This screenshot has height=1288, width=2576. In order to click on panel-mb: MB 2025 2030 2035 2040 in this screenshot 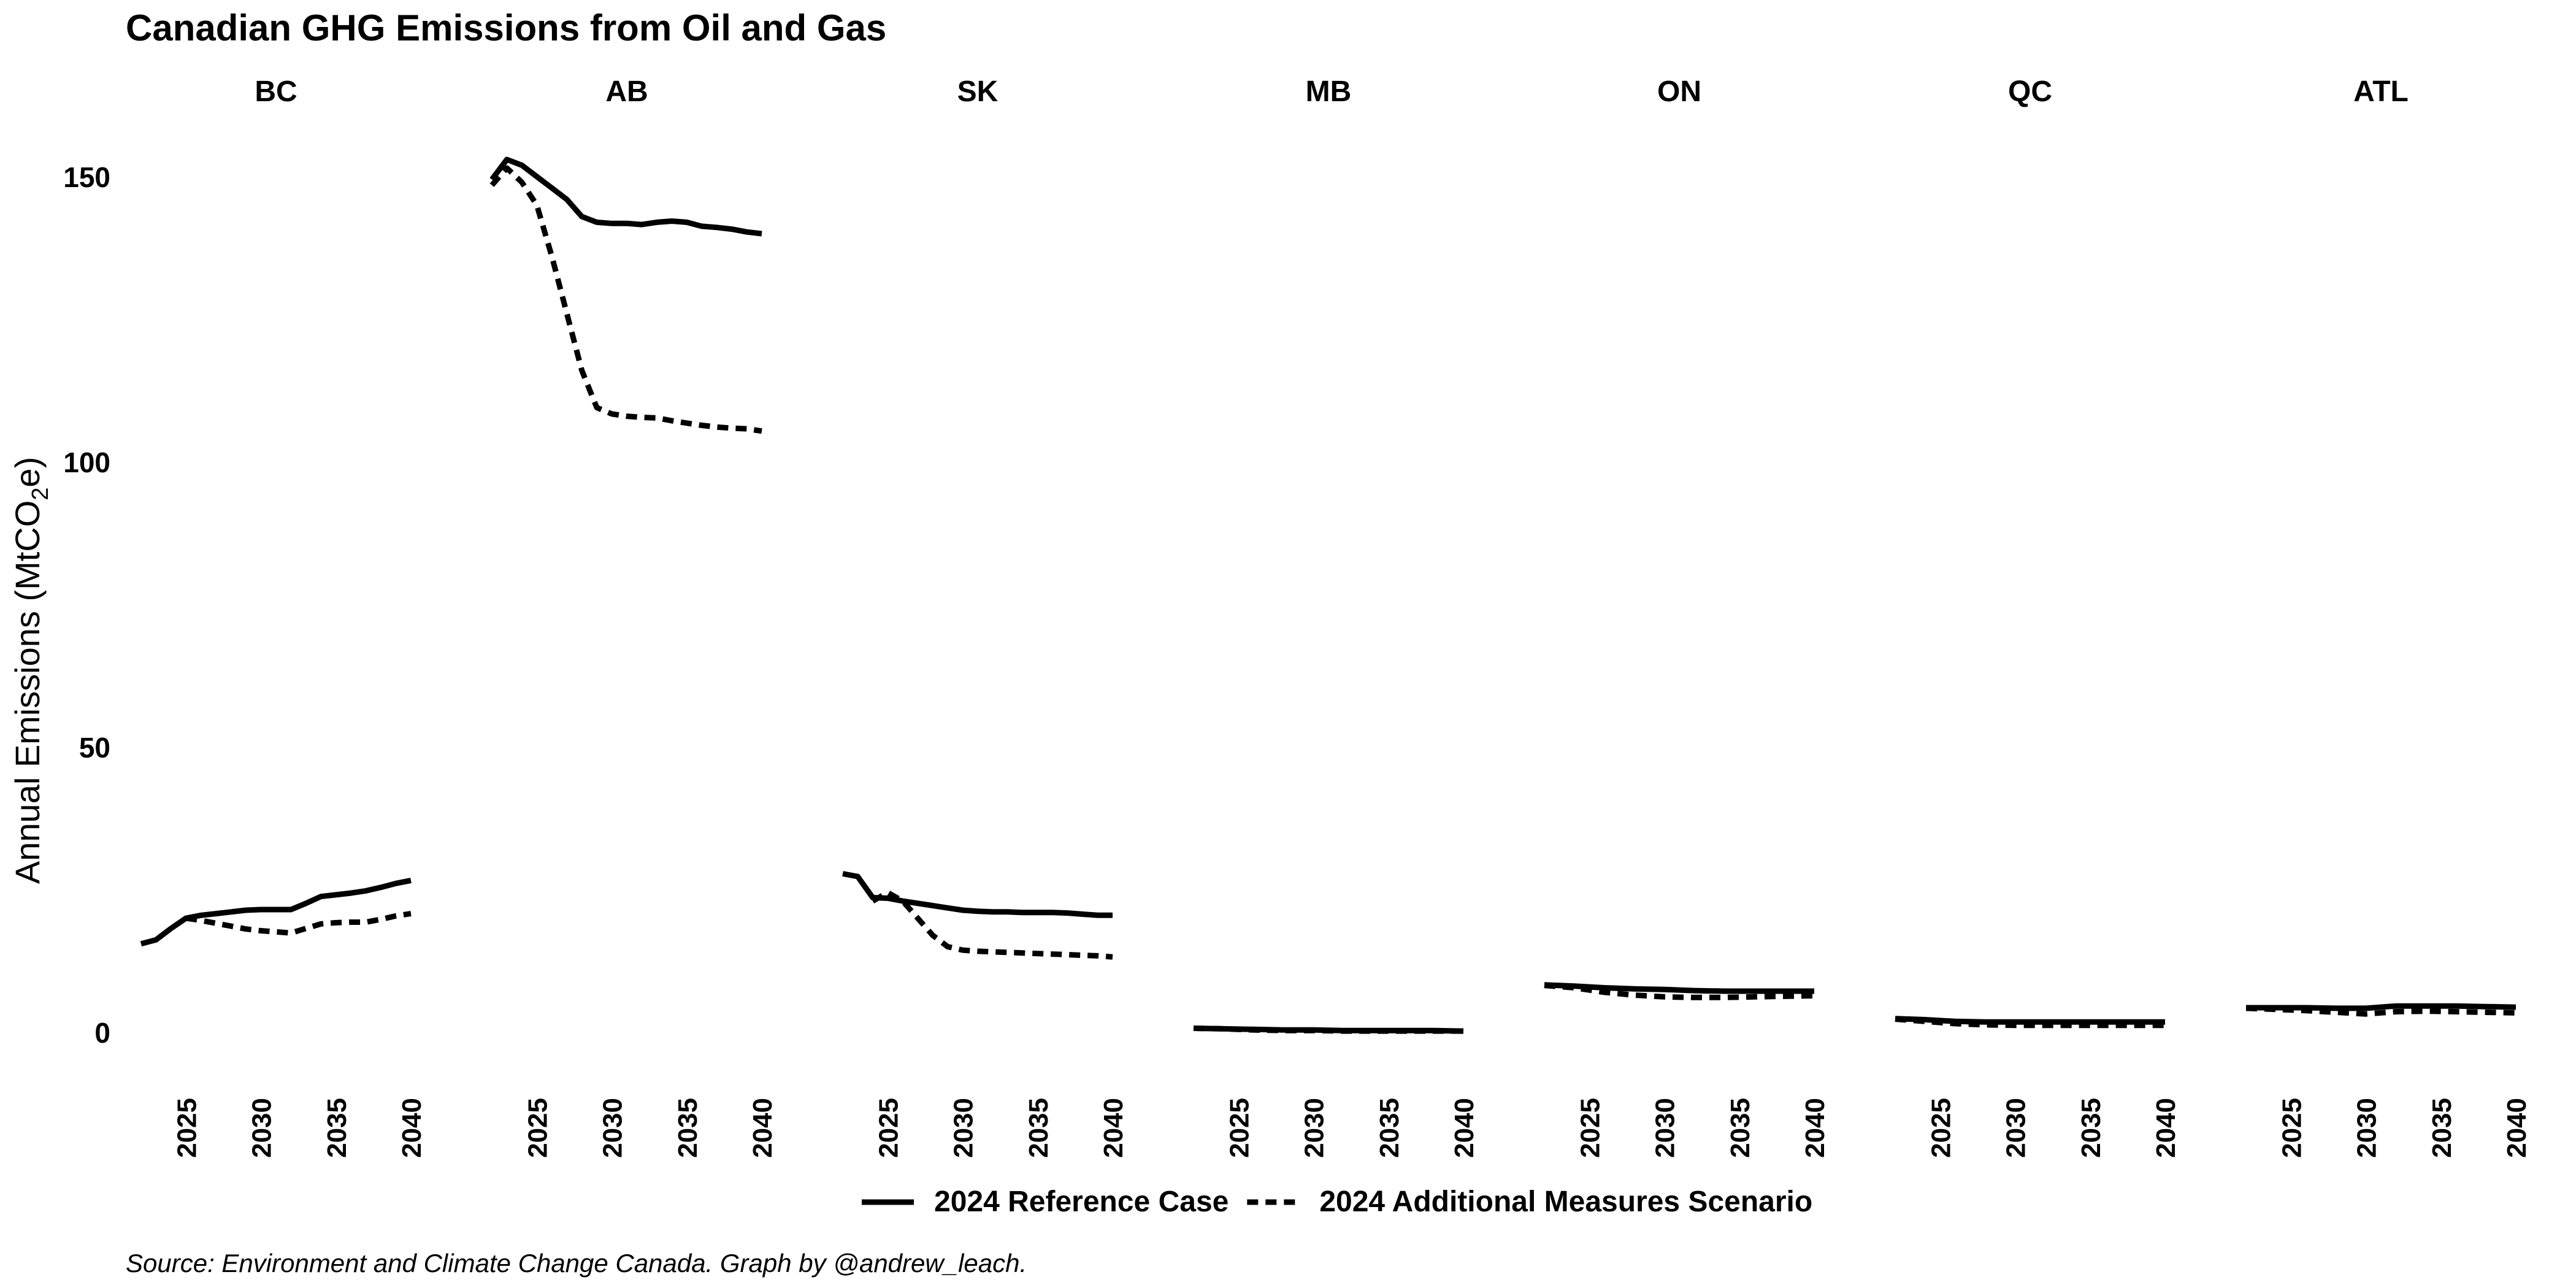, I will do `click(1336, 616)`.